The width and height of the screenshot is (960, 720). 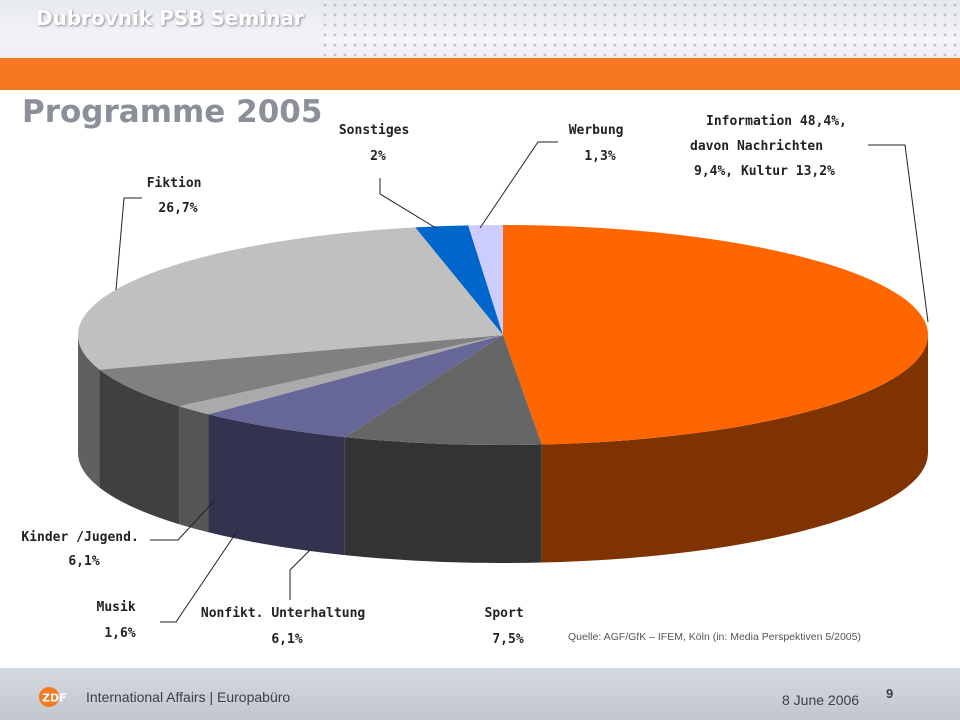 I want to click on pie-side-musik, so click(x=194, y=469).